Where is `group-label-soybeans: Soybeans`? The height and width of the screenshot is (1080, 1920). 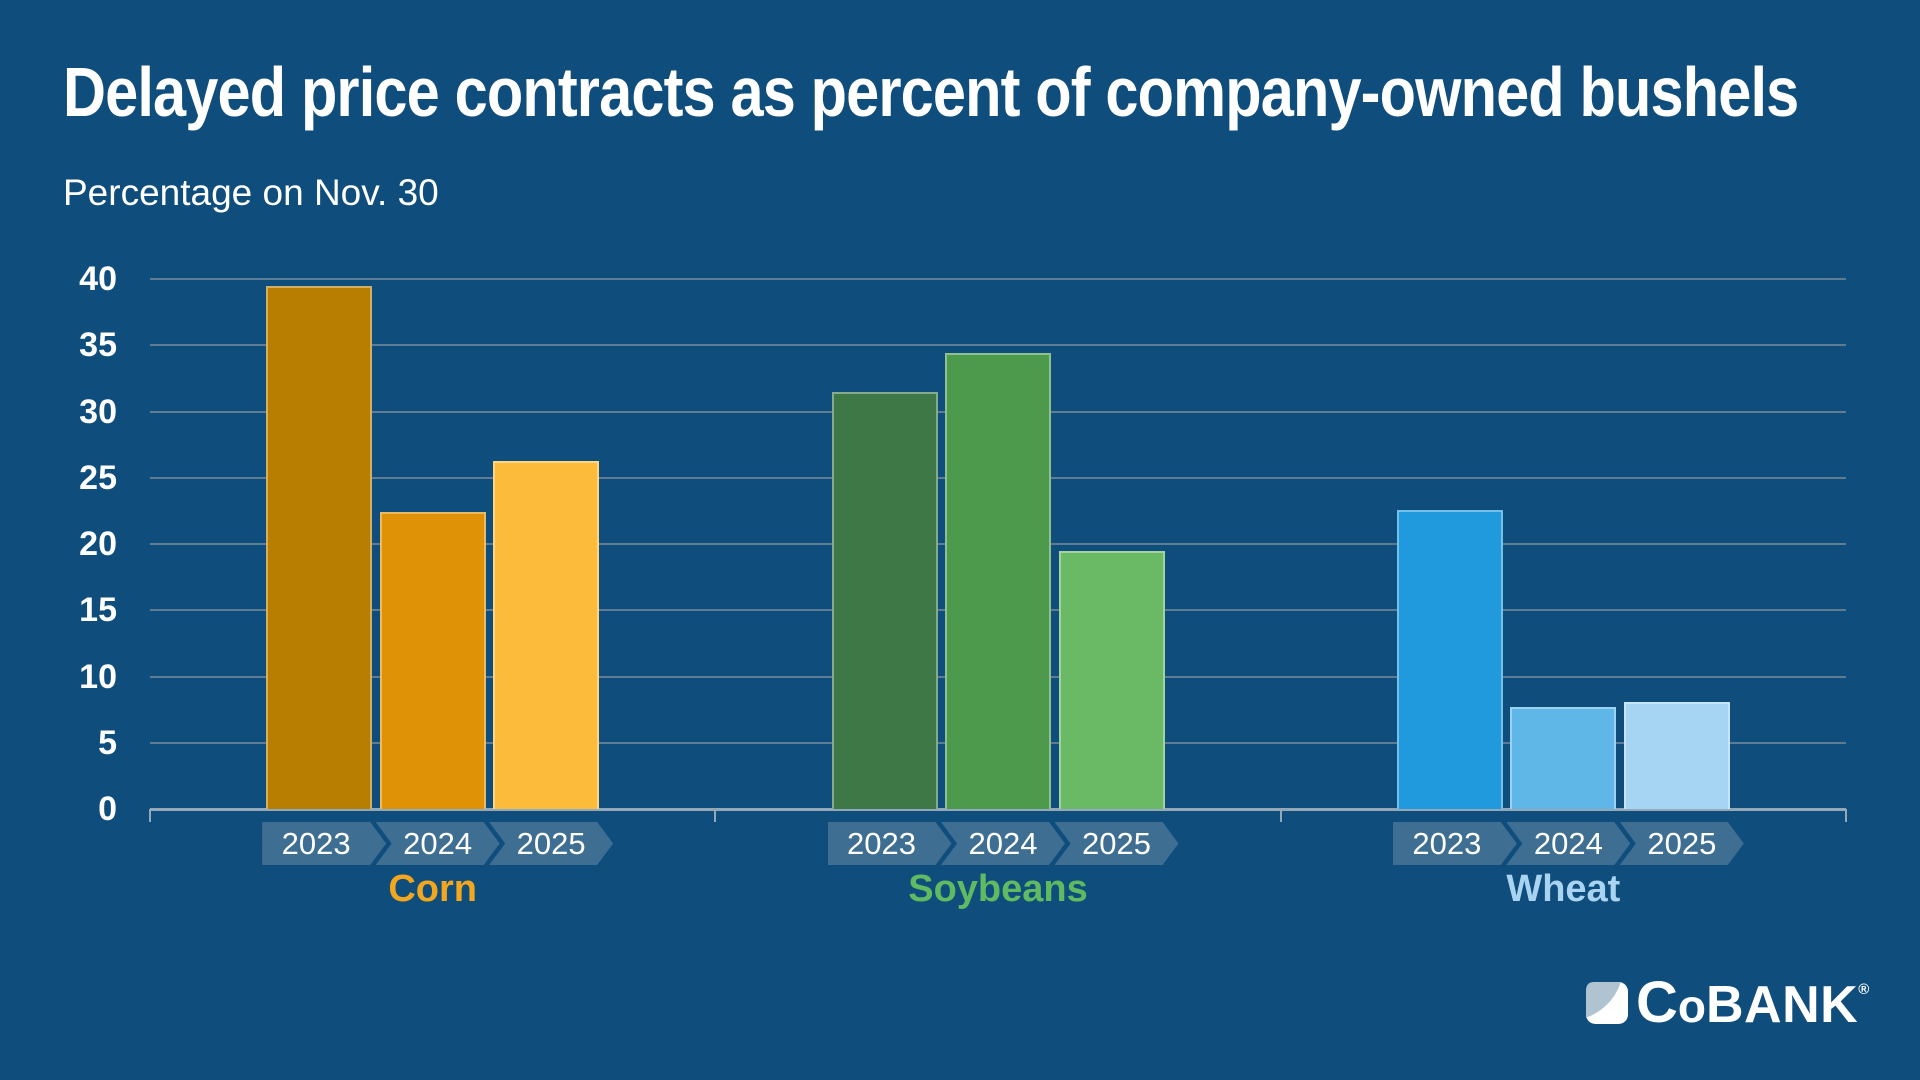
group-label-soybeans: Soybeans is located at coordinates (998, 889).